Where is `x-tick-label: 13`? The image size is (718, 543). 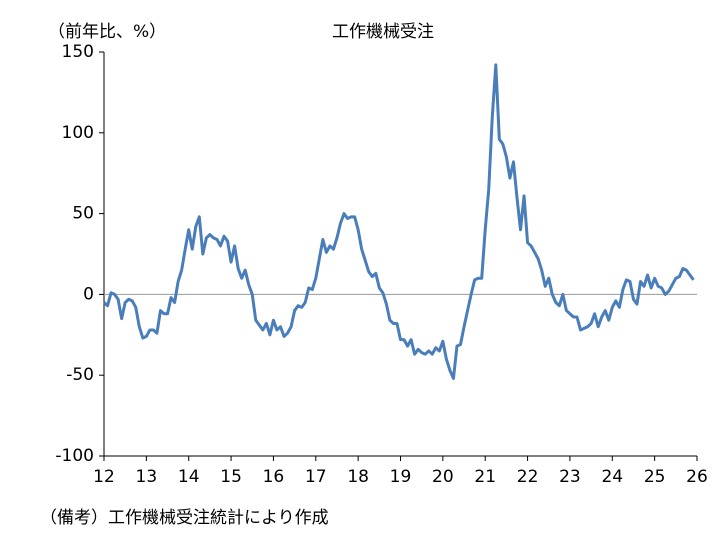 x-tick-label: 13 is located at coordinates (147, 477).